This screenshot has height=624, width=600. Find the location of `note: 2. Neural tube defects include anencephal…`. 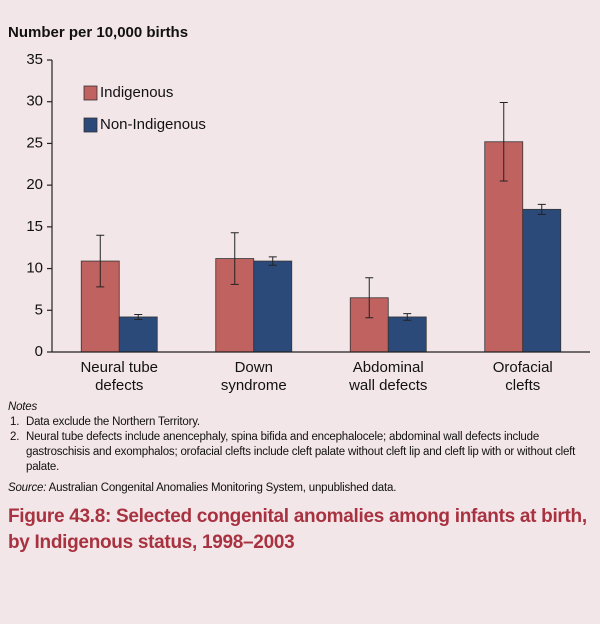

note: 2. Neural tube defects include anencephal… is located at coordinates (300, 452).